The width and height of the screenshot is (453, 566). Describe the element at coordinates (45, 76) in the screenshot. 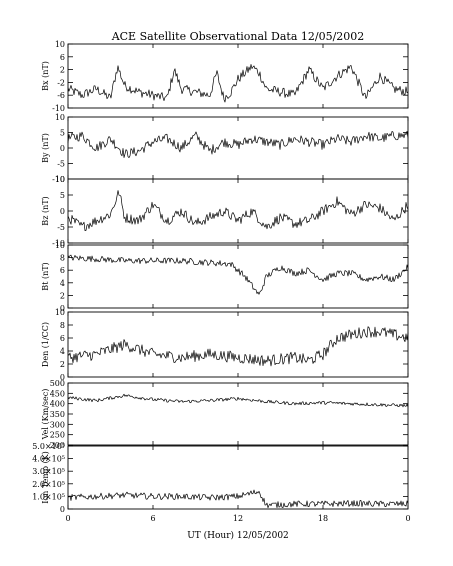

I see `y-axis-label: Bx (nT)` at that location.